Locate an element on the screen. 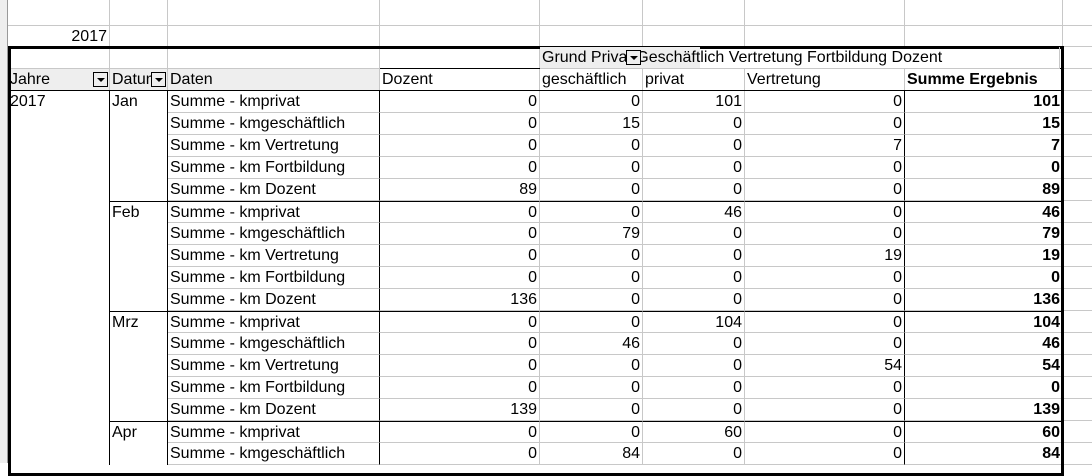 This screenshot has width=1092, height=476. total-cell: 139 is located at coordinates (984, 410).